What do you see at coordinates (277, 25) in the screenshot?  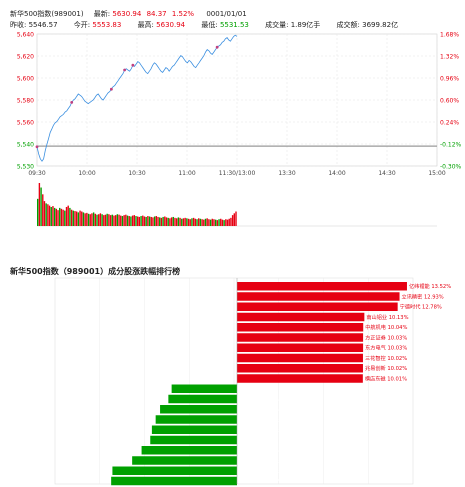 I see `volume-label: 成交量:` at bounding box center [277, 25].